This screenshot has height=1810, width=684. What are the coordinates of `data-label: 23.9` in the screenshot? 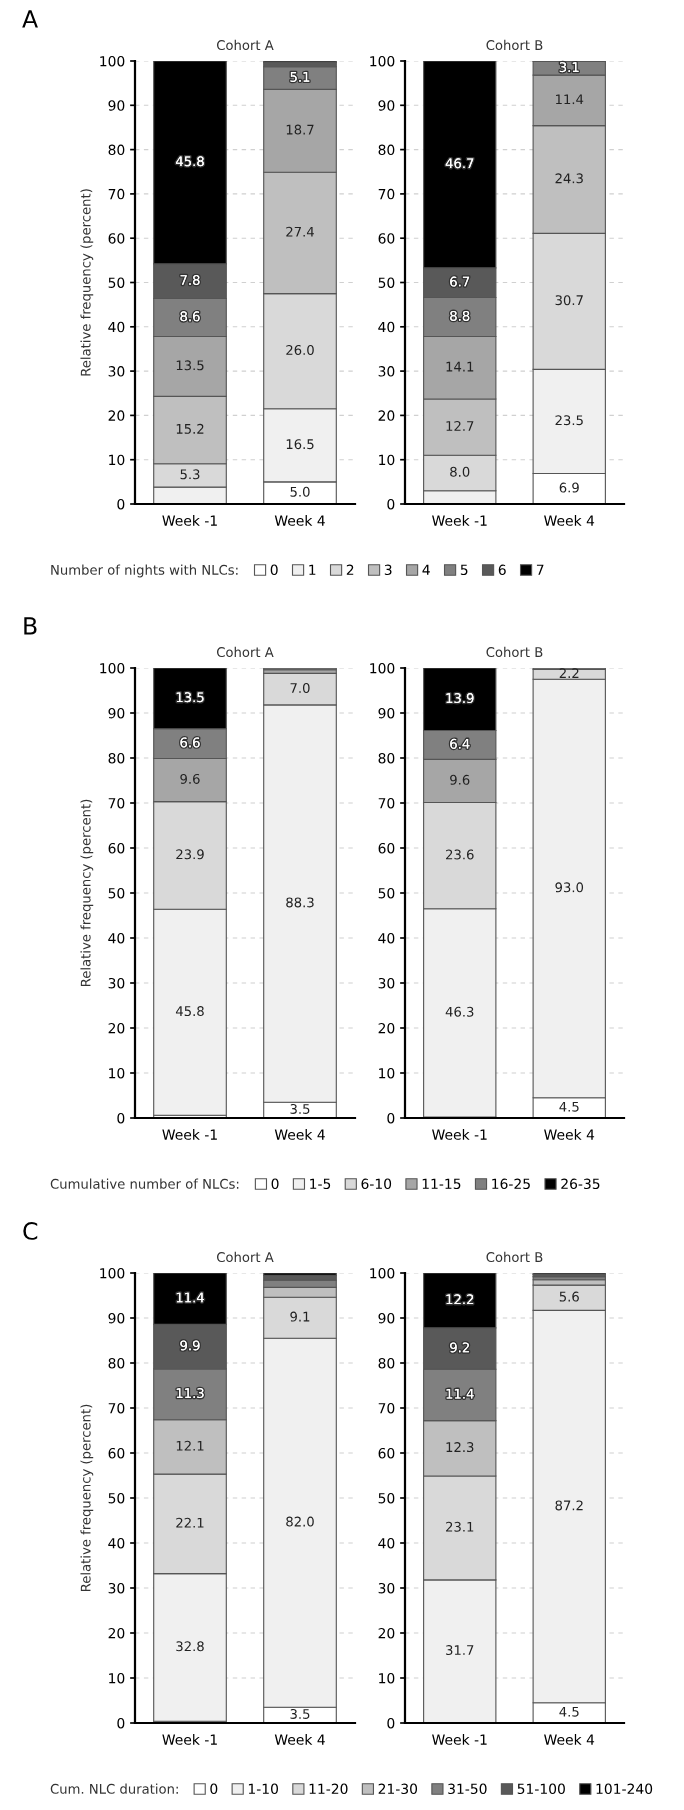 It's located at (190, 854).